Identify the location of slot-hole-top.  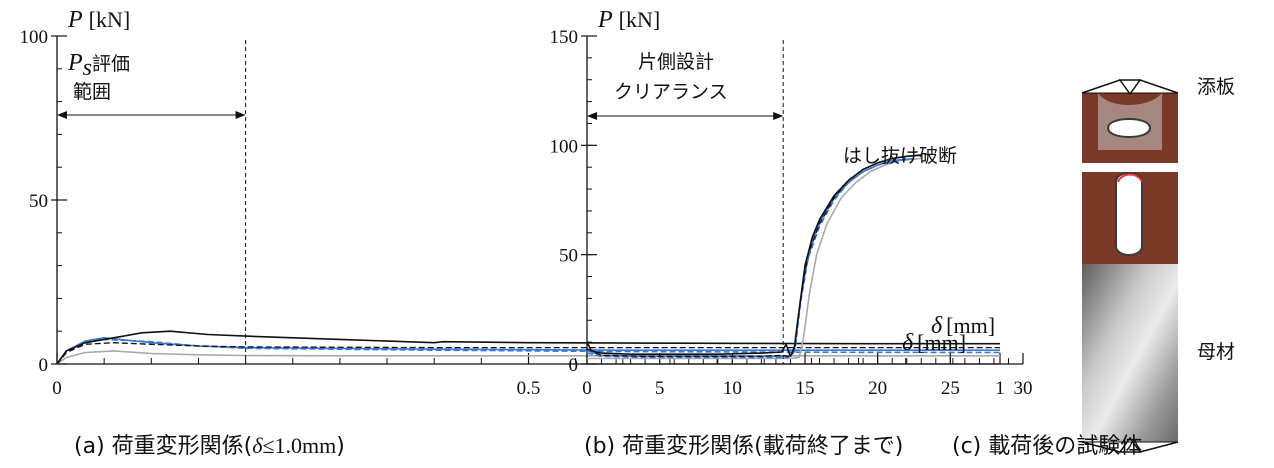
(1129, 128).